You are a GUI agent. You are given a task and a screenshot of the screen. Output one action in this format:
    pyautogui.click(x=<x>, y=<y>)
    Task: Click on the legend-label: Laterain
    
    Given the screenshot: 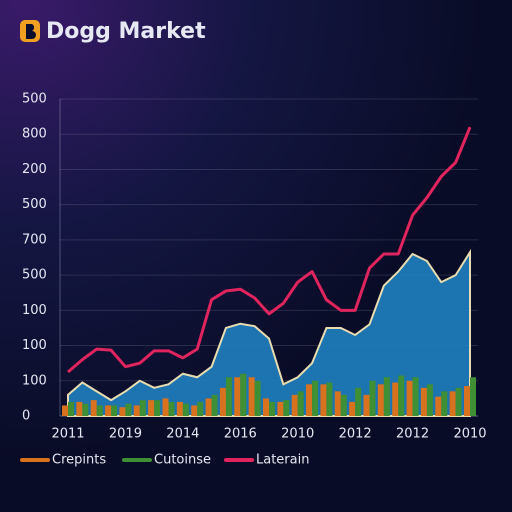 What is the action you would take?
    pyautogui.click(x=282, y=460)
    